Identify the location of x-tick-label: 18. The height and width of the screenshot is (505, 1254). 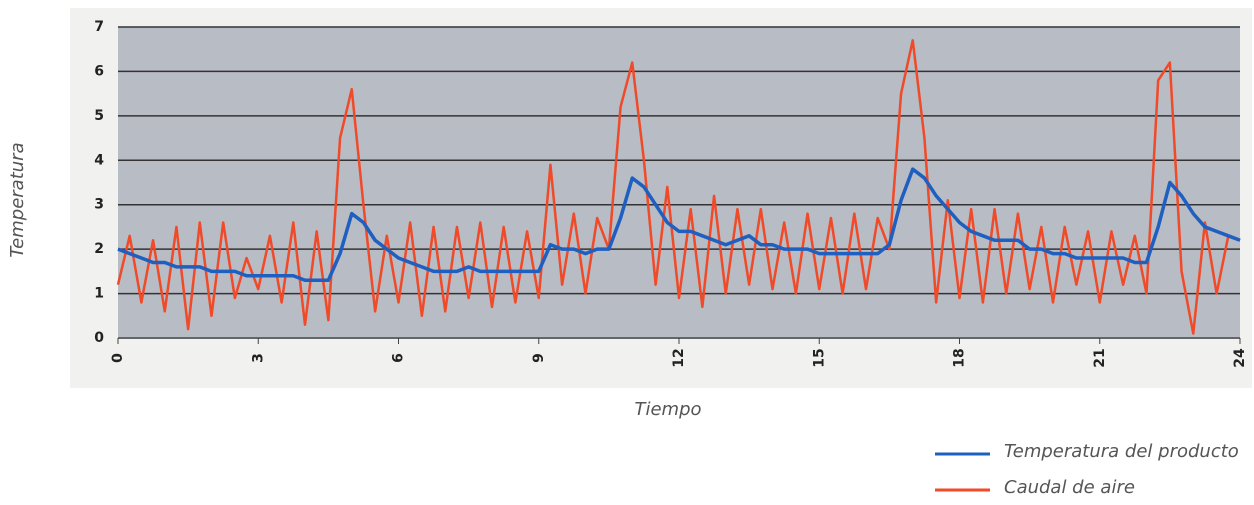
(960, 357).